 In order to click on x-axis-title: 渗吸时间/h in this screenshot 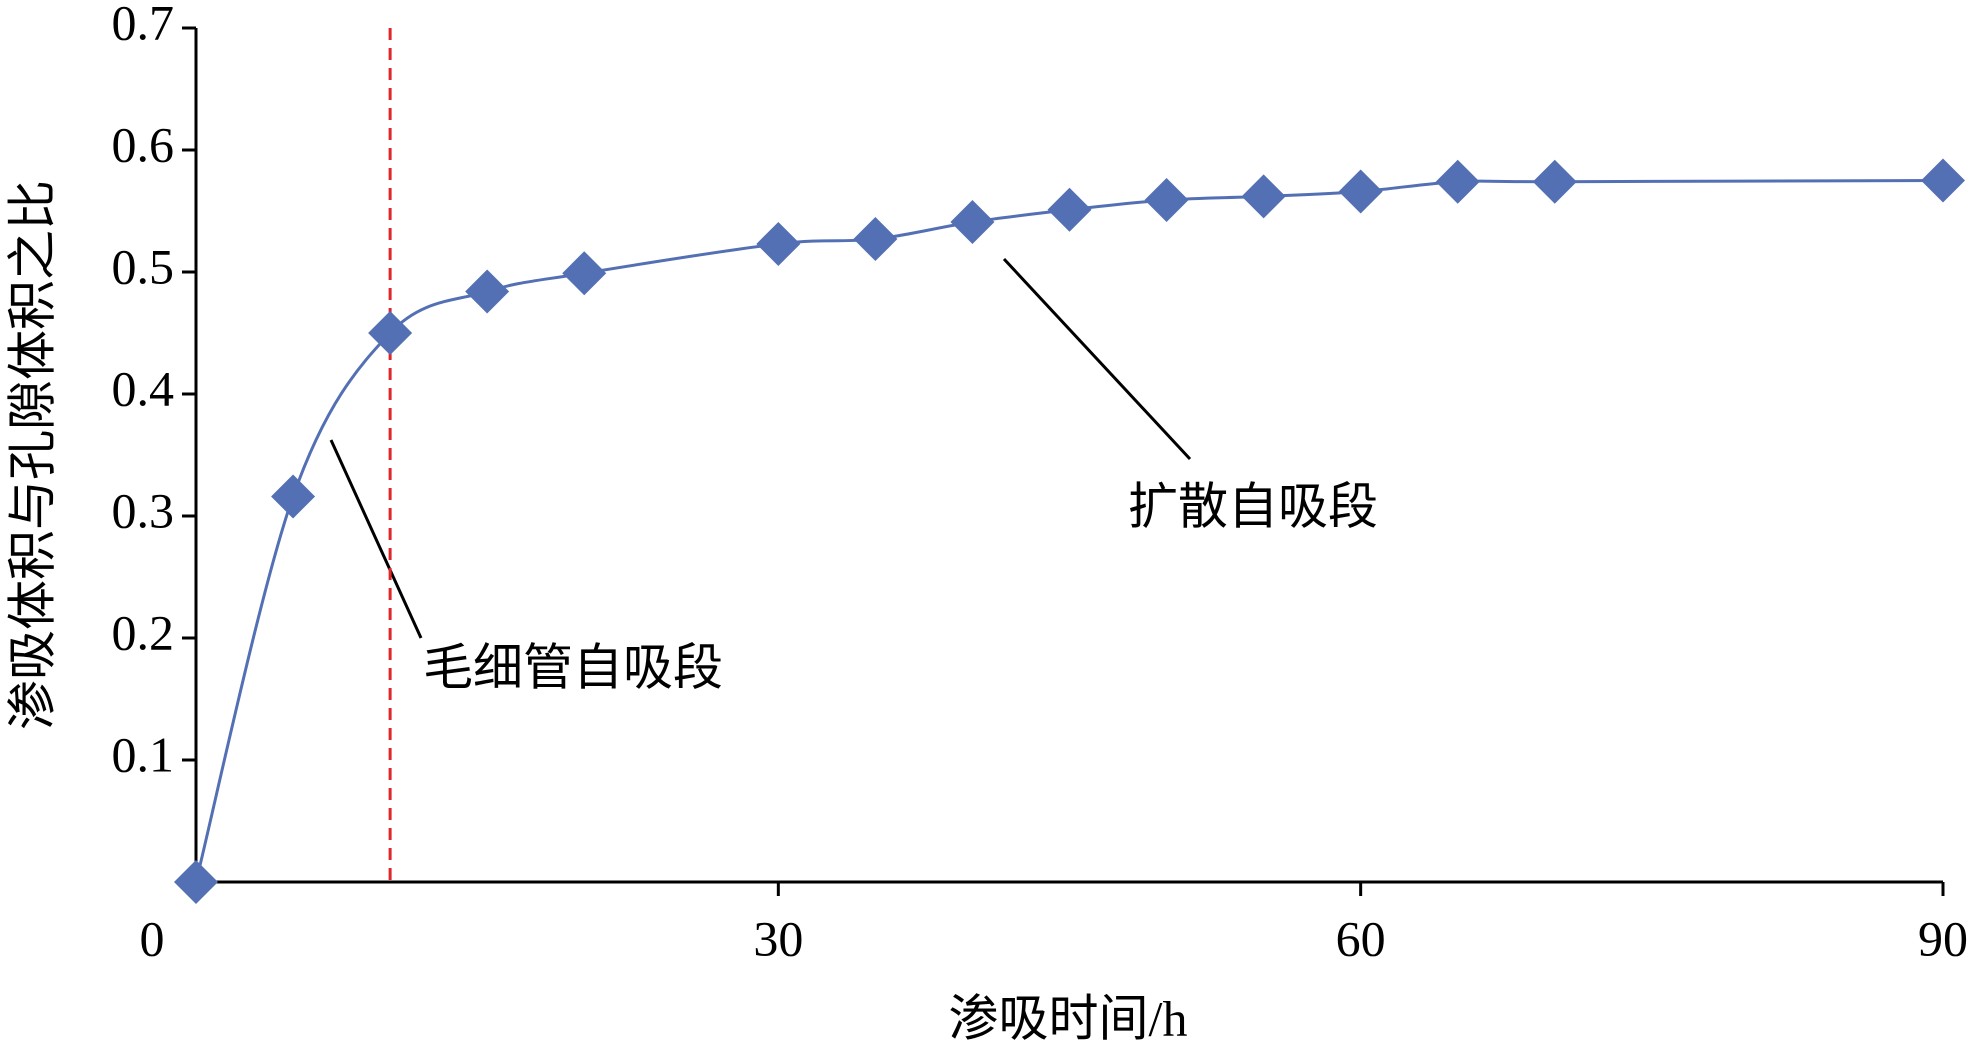, I will do `click(1068, 1018)`.